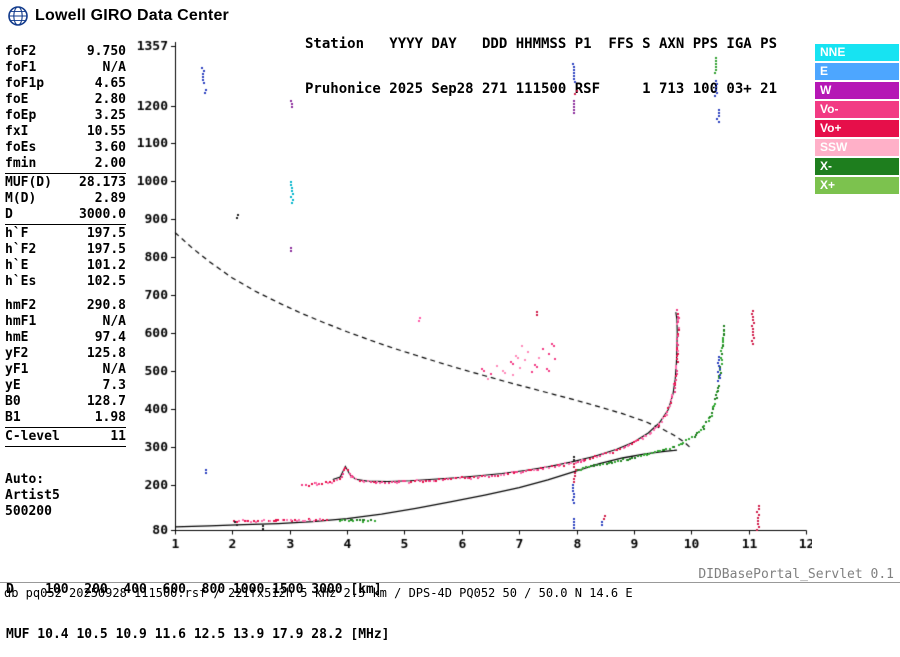  I want to click on param-name: foF1p, so click(25, 83).